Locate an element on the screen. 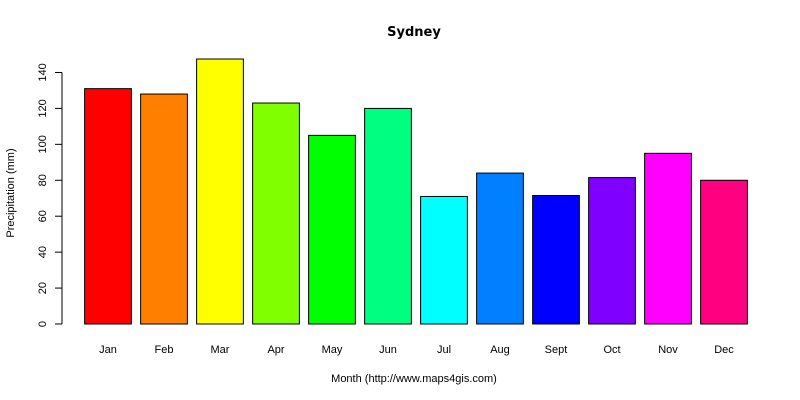 The width and height of the screenshot is (800, 400). bar-jun is located at coordinates (388, 216).